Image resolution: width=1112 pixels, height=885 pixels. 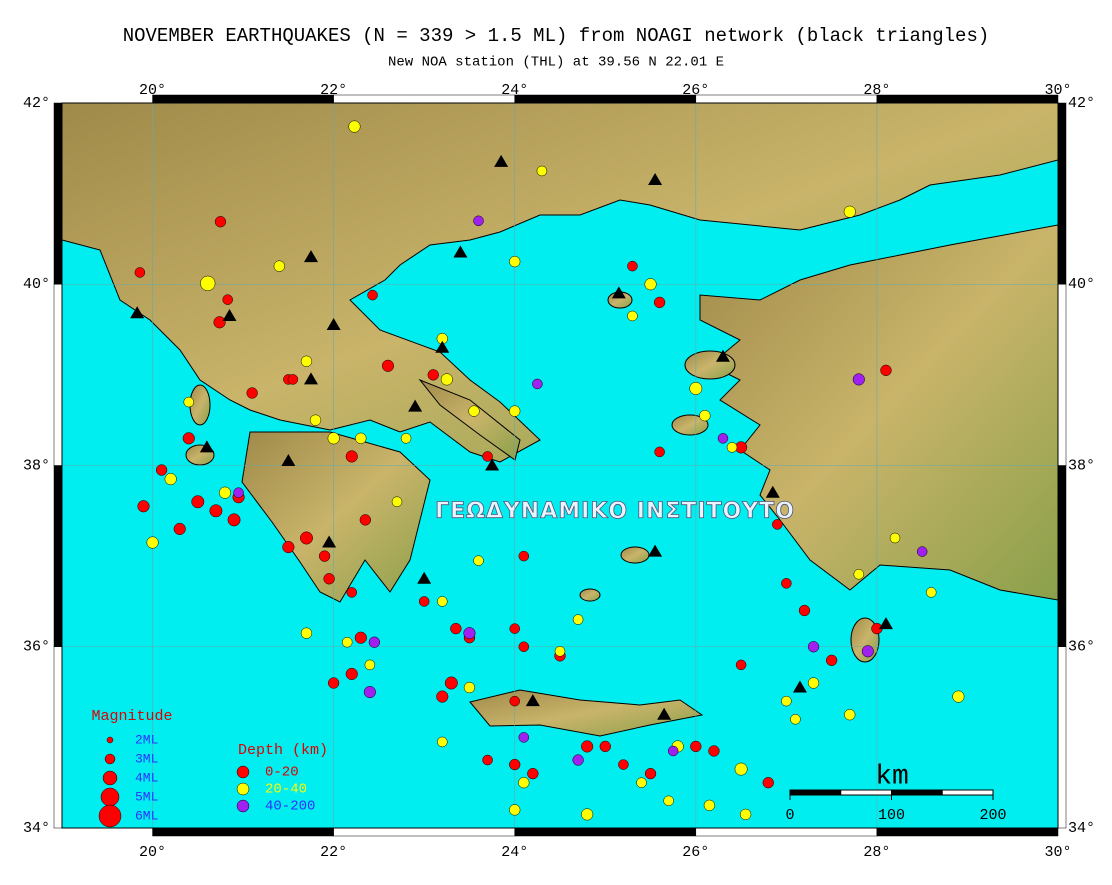 I want to click on y-tick-label: 36°, so click(x=1081, y=647).